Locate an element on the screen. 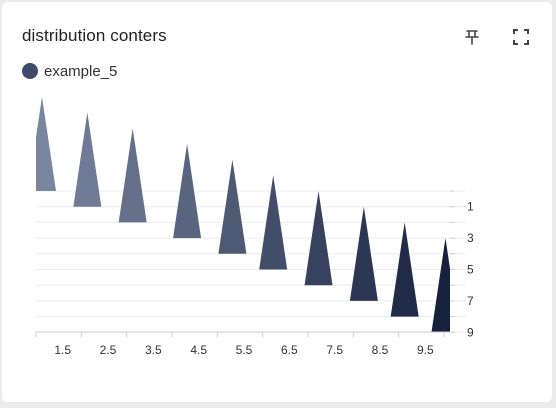 Image resolution: width=556 pixels, height=408 pixels. legend-item: example_5 is located at coordinates (69, 71).